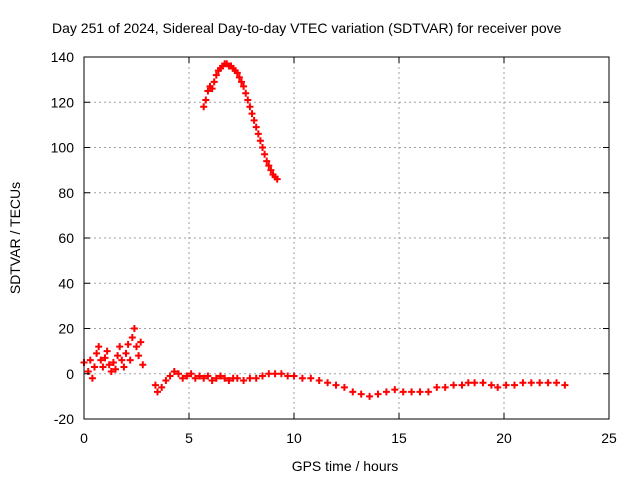 The height and width of the screenshot is (480, 640). Describe the element at coordinates (63, 102) in the screenshot. I see `y-tick-label: 120` at that location.